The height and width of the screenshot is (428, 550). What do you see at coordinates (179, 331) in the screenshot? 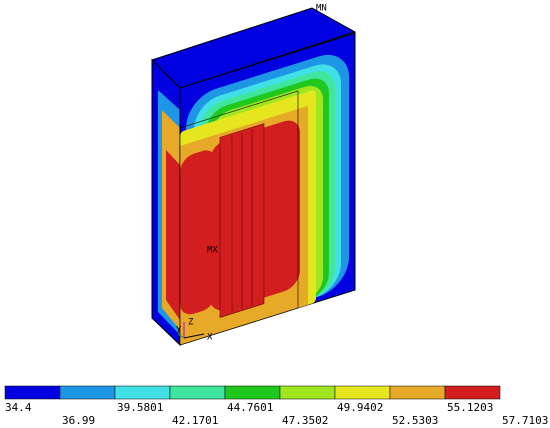
I see `axis-y-label: Y` at bounding box center [179, 331].